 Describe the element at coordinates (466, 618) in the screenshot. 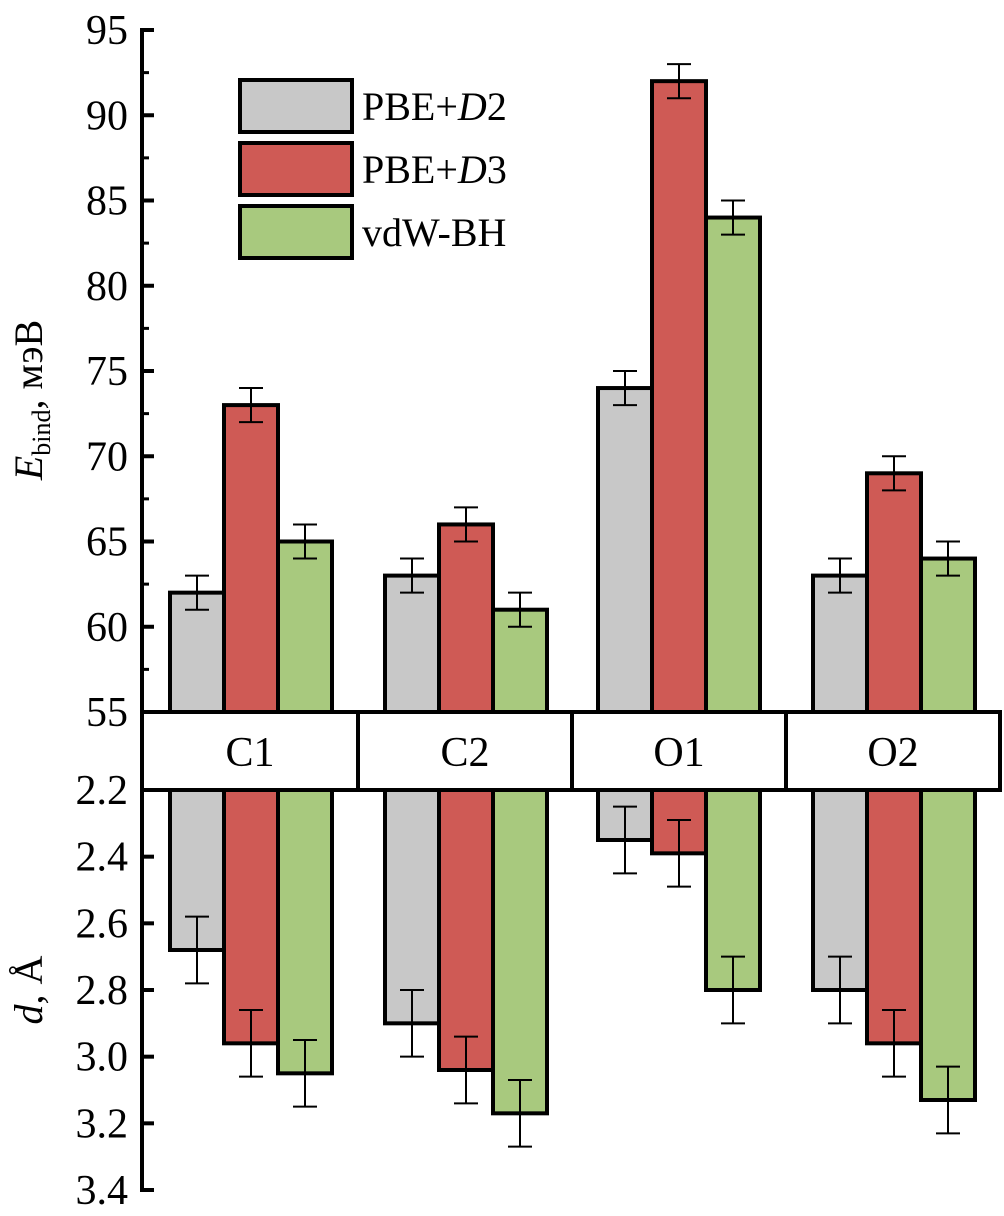

I see `bar-top-C2-PBE+D3` at that location.